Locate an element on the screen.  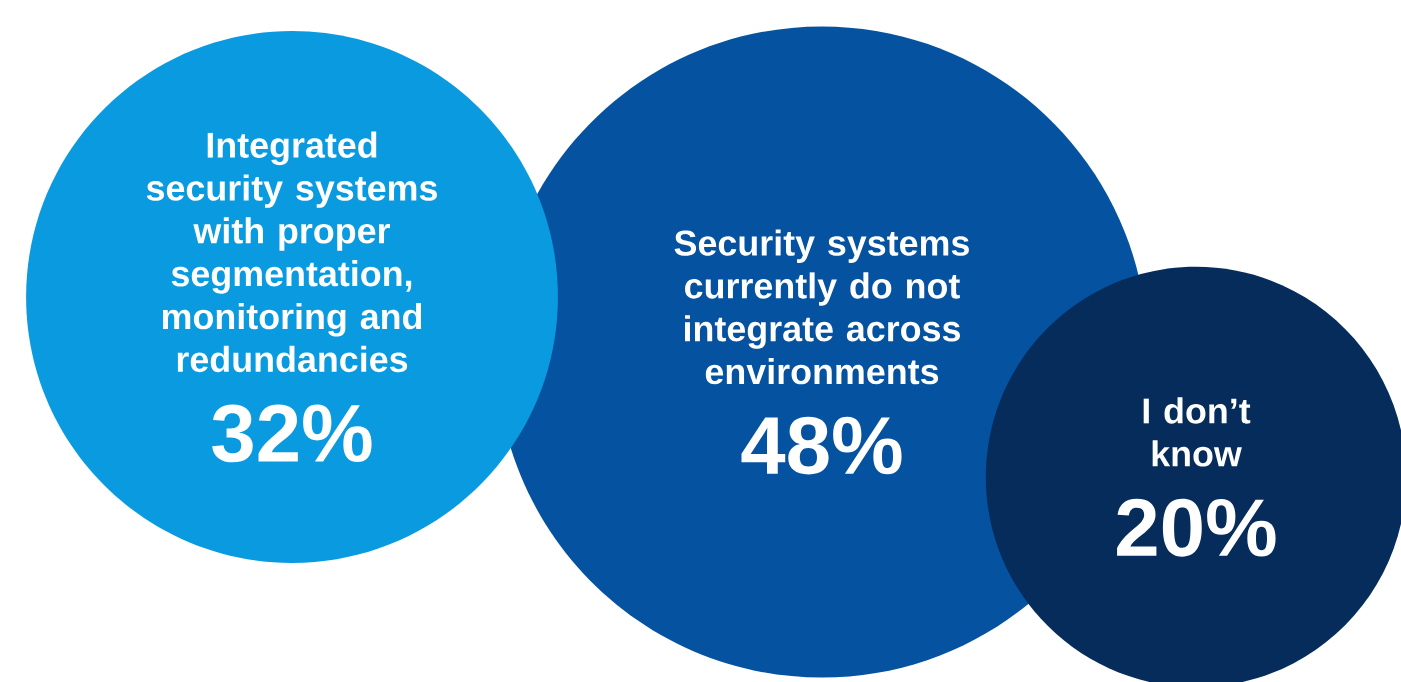
category-label: I don’t know is located at coordinates (1197, 432).